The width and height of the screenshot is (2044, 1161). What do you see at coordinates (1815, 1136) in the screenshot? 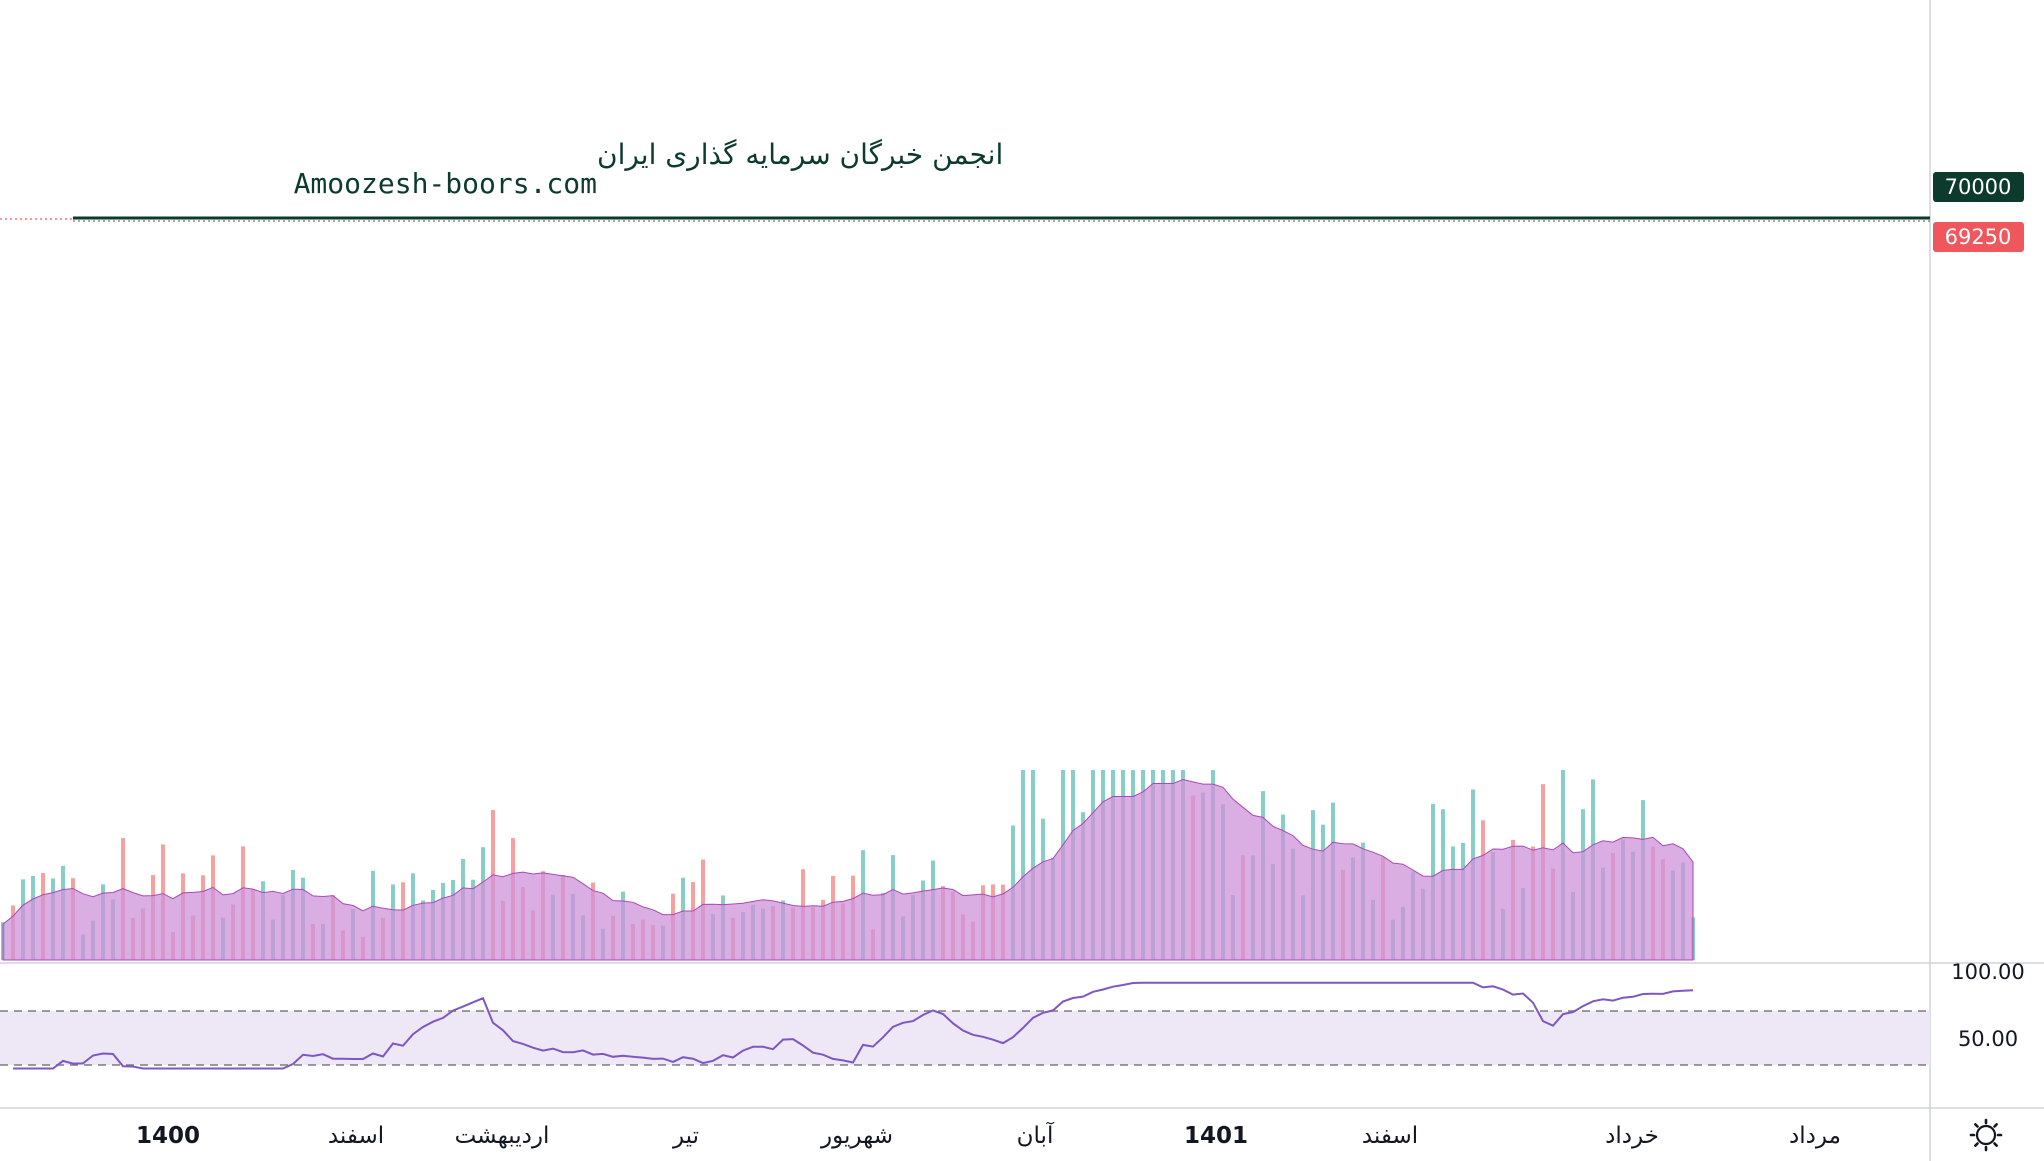
I see `time-tick-label: مرداد` at bounding box center [1815, 1136].